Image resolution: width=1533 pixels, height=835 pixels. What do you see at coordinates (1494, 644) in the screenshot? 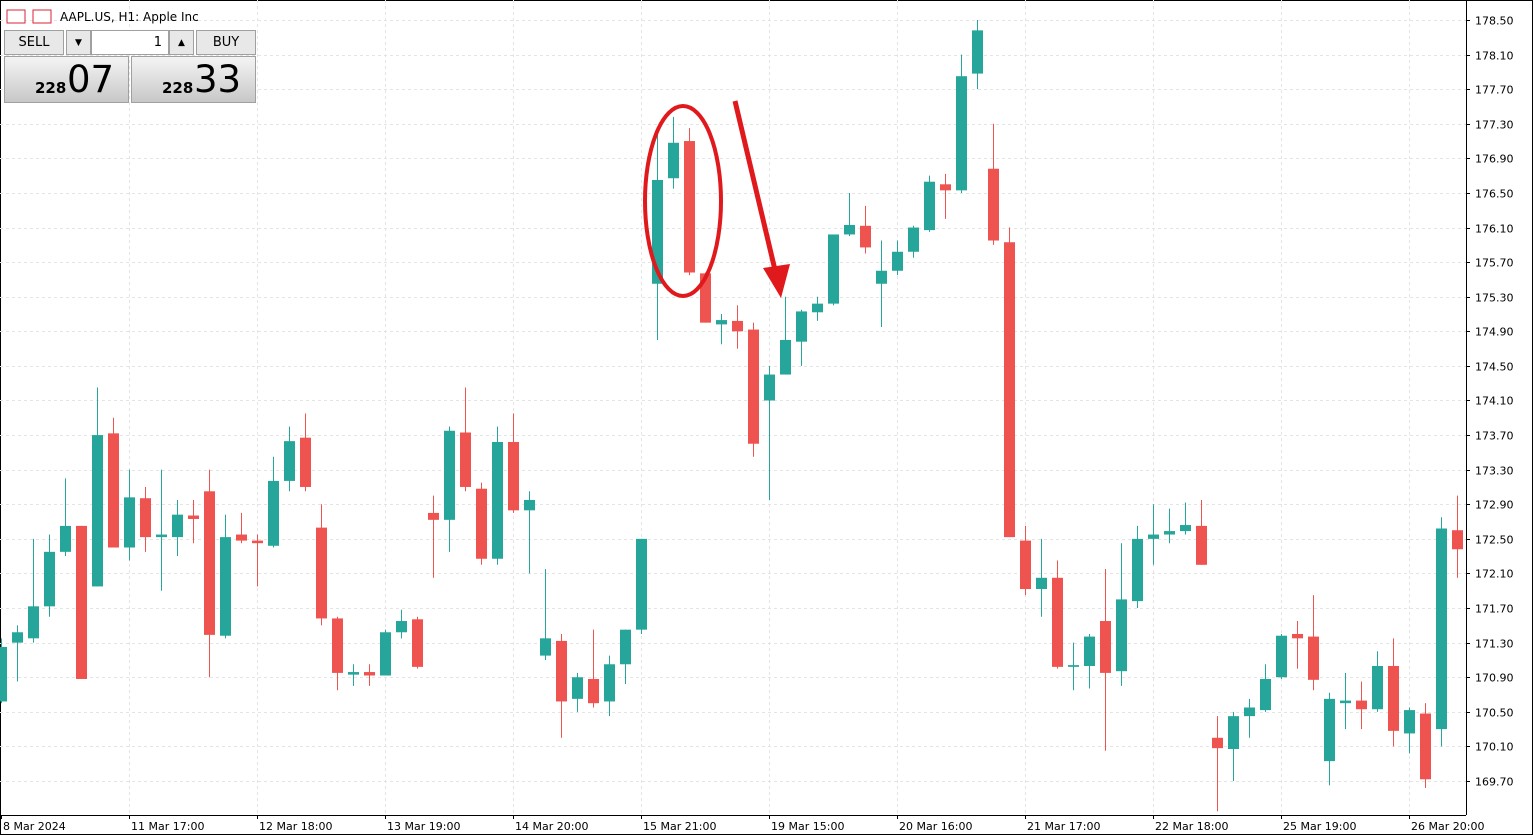
I see `y-tick-label: 171.30` at bounding box center [1494, 644].